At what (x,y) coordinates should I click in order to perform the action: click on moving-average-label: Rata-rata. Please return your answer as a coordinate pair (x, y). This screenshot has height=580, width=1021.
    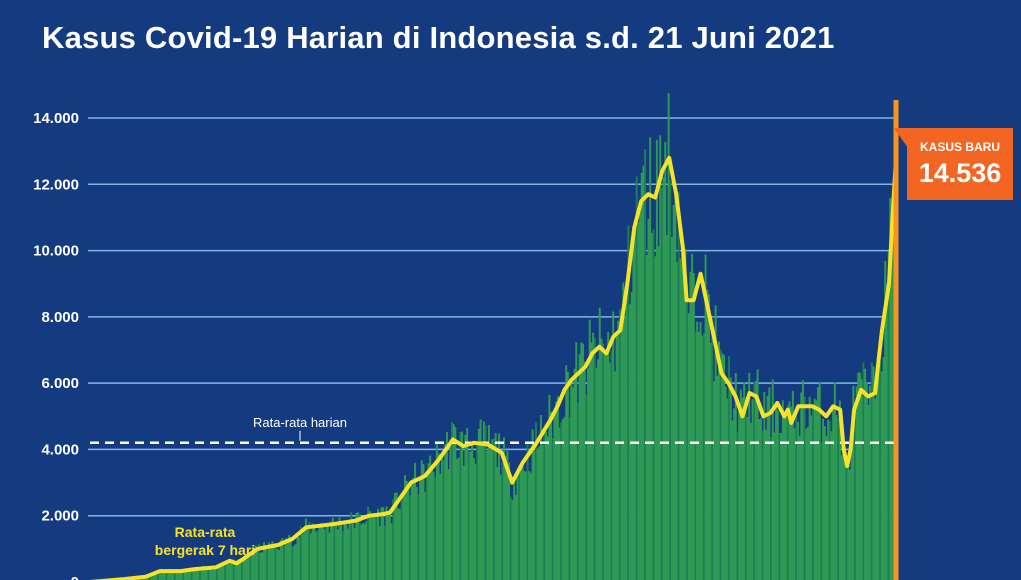
    Looking at the image, I should click on (205, 532).